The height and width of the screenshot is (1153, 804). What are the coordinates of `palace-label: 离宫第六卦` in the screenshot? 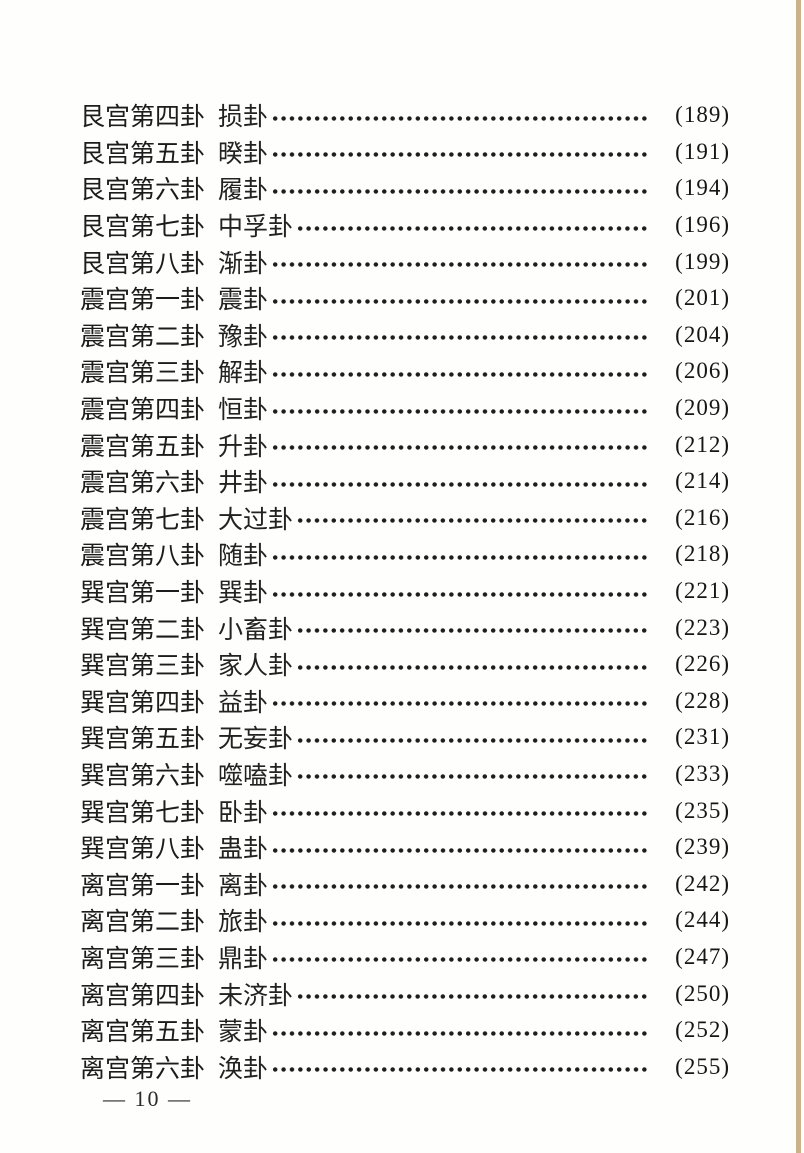 It's located at (143, 1069).